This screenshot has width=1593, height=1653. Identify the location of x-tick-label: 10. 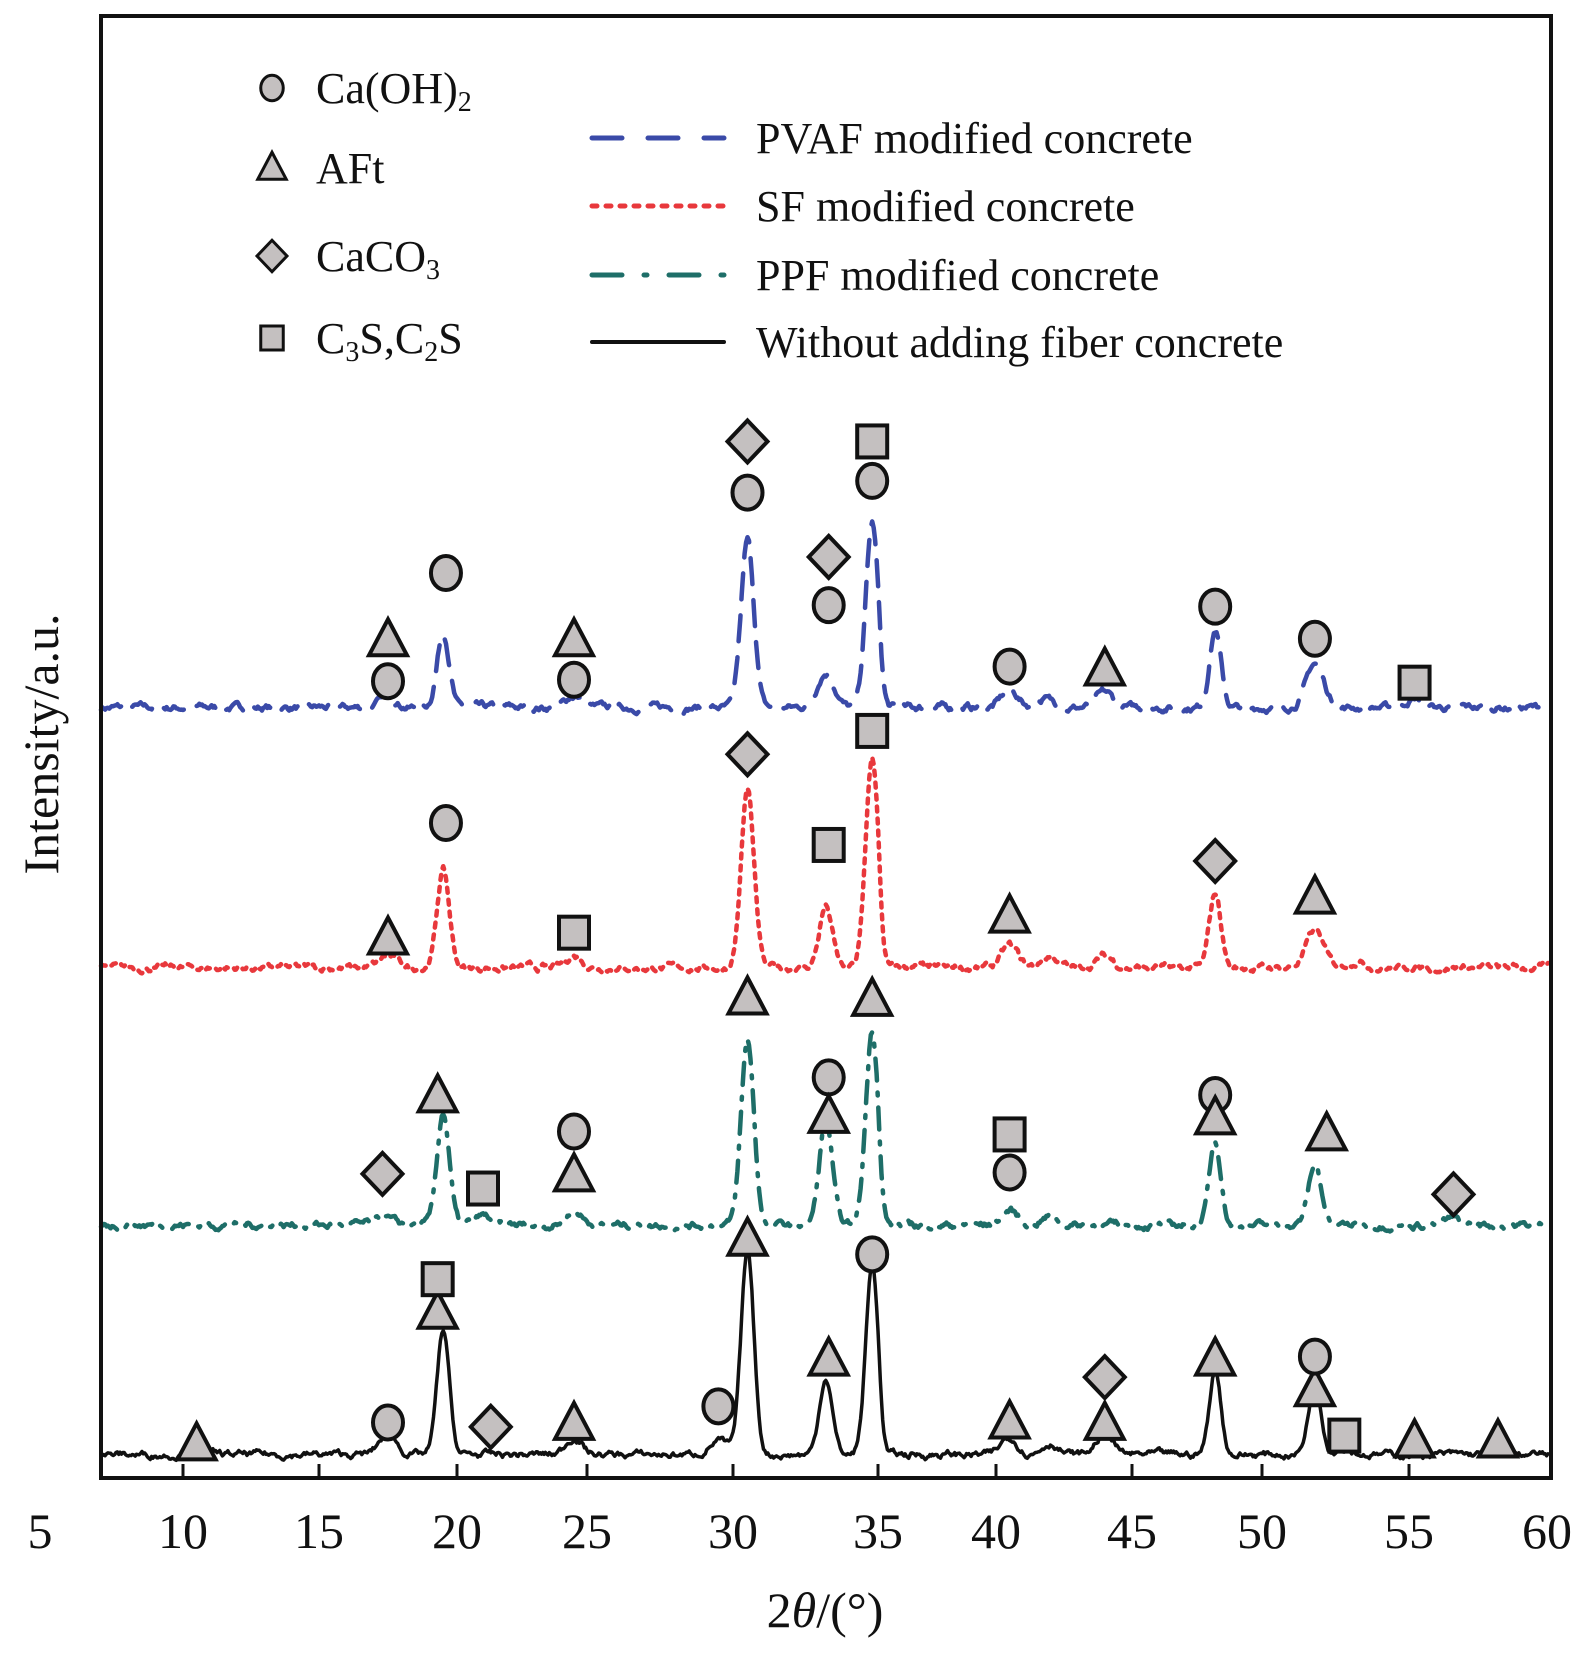
(183, 1531).